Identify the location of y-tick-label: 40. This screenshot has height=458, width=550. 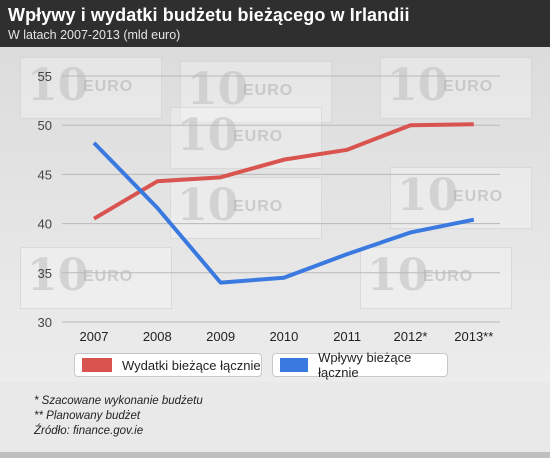
(45, 224).